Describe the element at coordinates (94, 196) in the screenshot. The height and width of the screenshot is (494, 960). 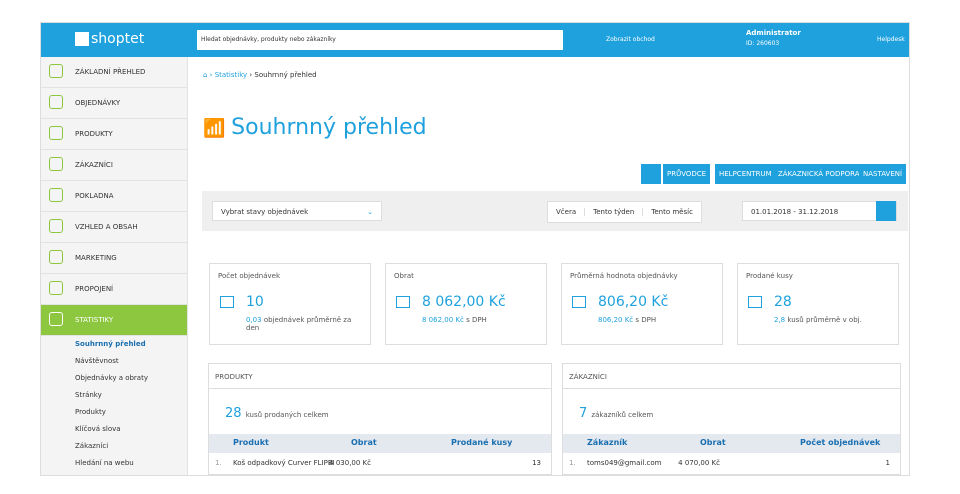
I see `menu-label: POKLADNA` at that location.